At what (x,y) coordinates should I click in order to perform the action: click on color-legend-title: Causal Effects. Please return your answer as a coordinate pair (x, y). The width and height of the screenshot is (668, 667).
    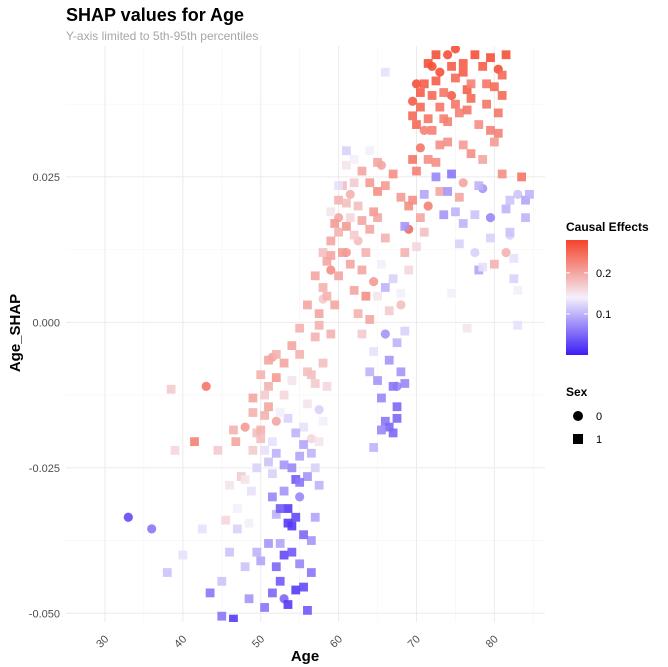
    Looking at the image, I should click on (607, 227).